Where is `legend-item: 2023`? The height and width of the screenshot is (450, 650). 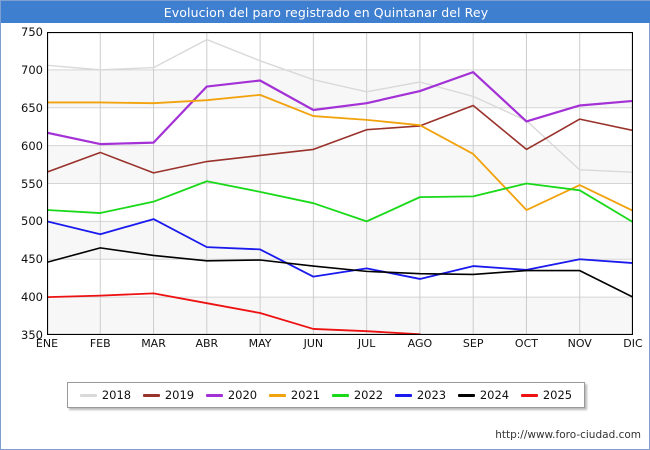 legend-item: 2023 is located at coordinates (420, 395).